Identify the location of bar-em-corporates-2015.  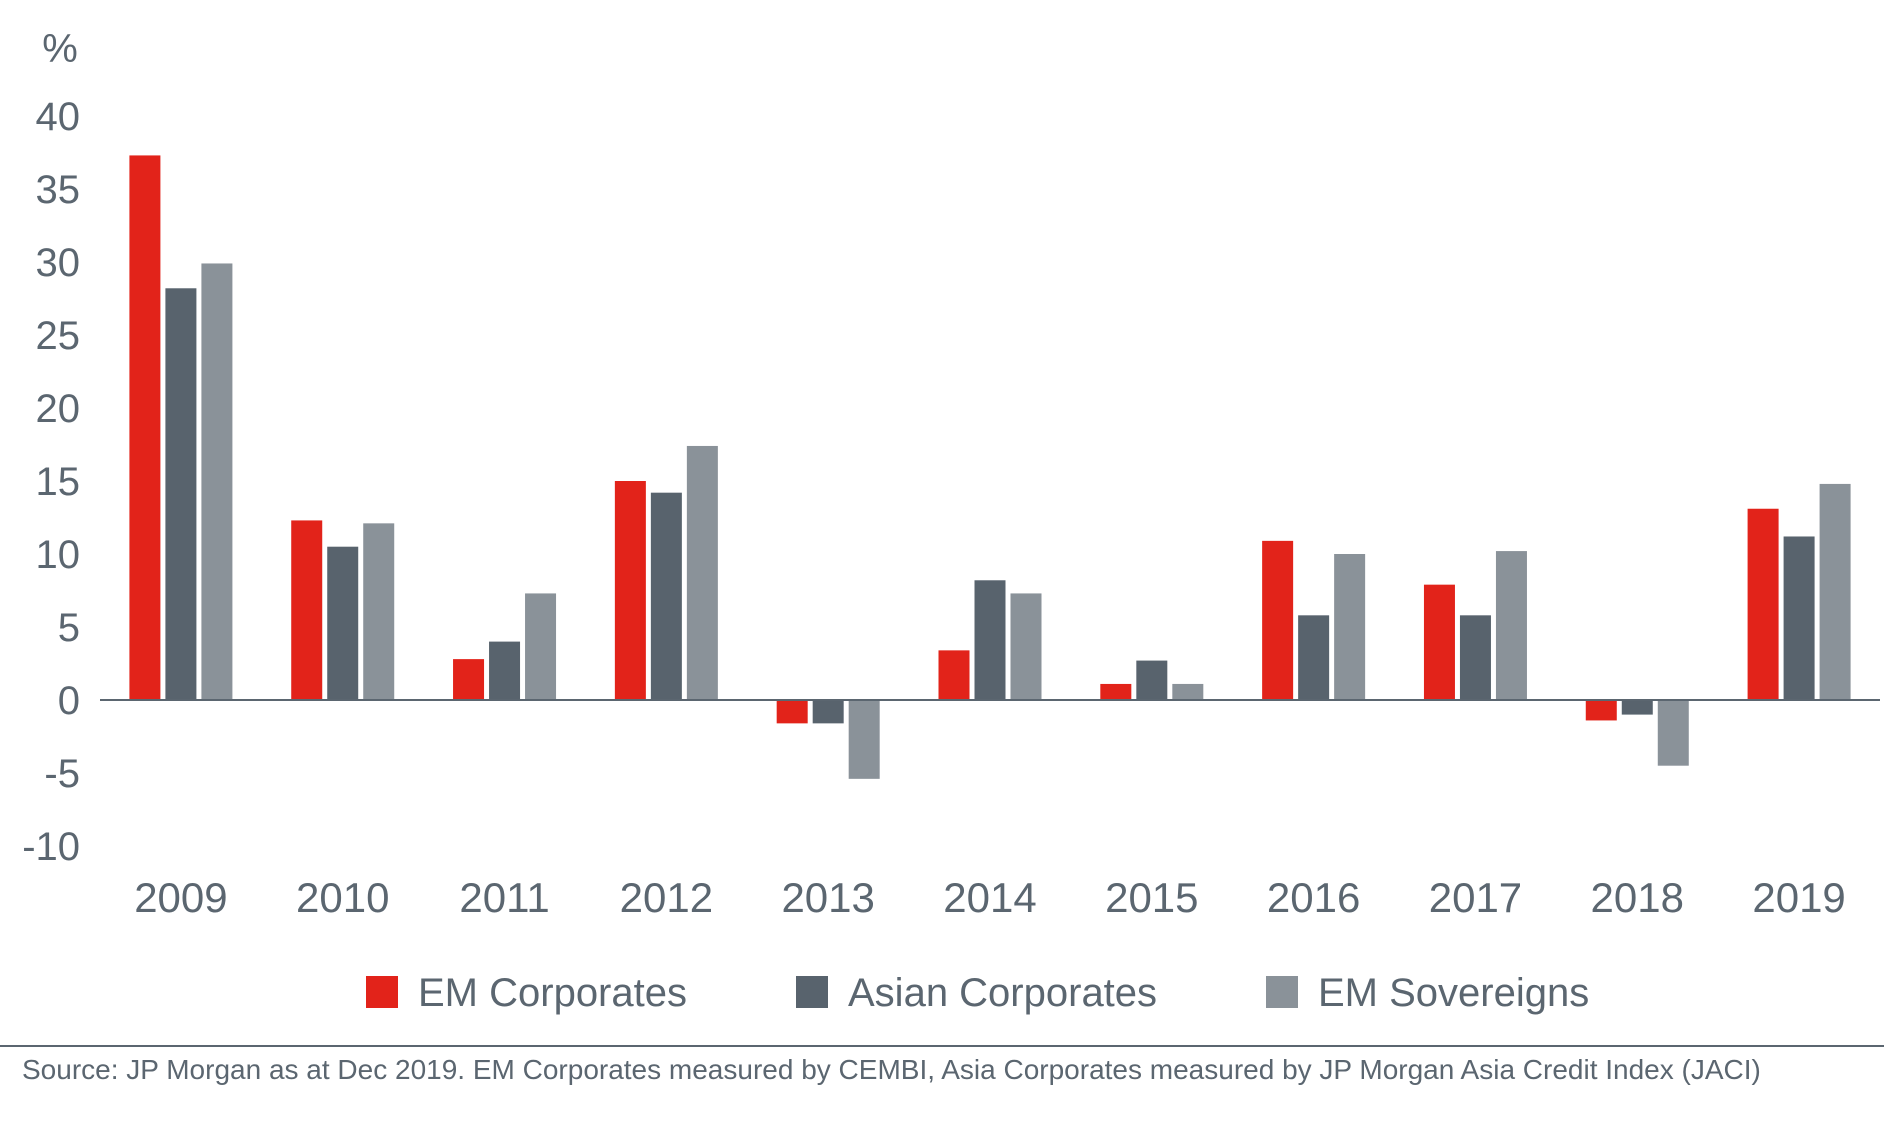
(1116, 691).